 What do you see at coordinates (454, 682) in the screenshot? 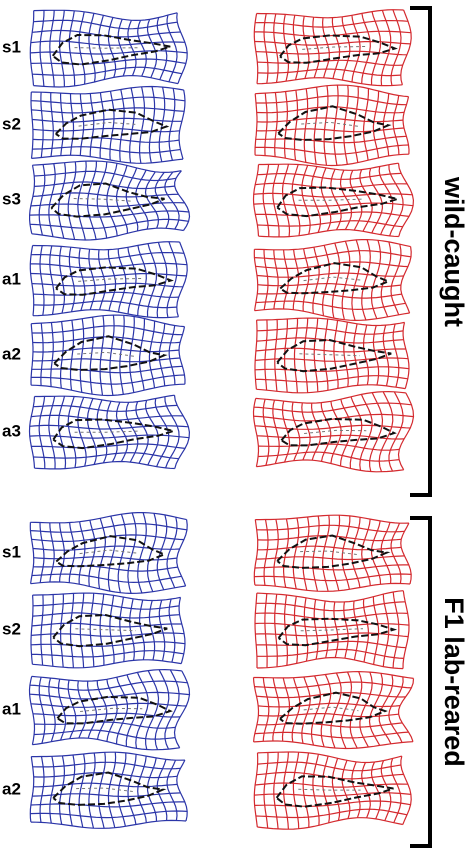
I see `group-label: F1 lab-reared` at bounding box center [454, 682].